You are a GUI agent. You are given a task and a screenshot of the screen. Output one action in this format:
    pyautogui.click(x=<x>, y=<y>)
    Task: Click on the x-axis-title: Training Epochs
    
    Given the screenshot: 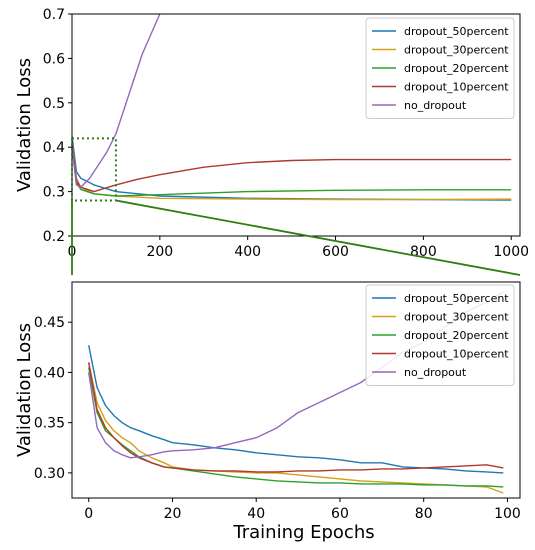 What is the action you would take?
    pyautogui.click(x=303, y=532)
    